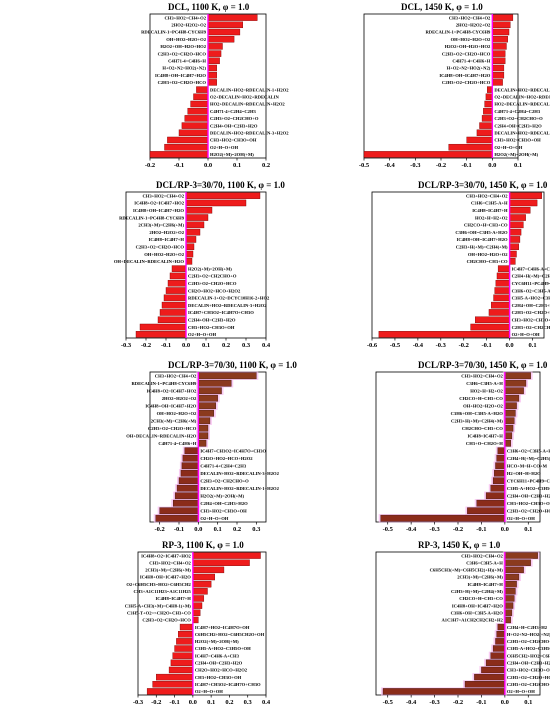  What do you see at coordinates (468, 46) in the screenshot?
I see `reaction-label: H2O2+OH=H2O+HO2` at bounding box center [468, 46].